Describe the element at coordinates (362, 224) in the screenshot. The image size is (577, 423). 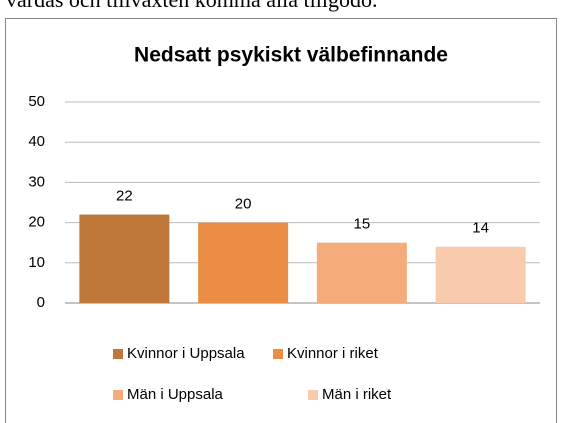
I see `data-label: 15` at that location.